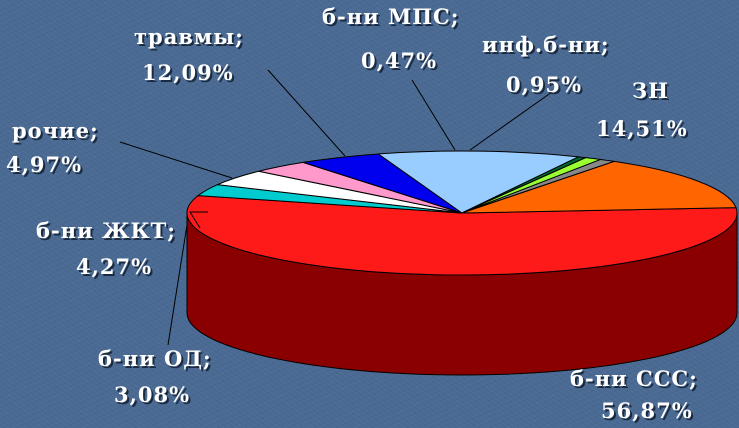 Image resolution: width=739 pixels, height=428 pixels. I want to click on label-mps-name: б-ни МПС;, so click(391, 16).